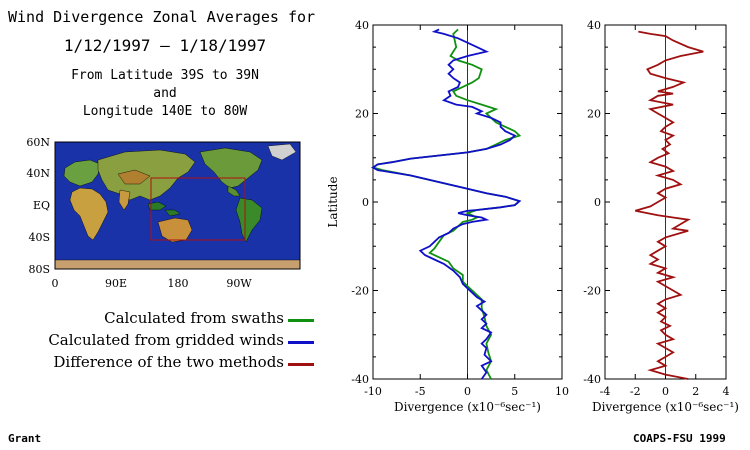 The image size is (750, 450). Describe the element at coordinates (165, 111) in the screenshot. I see `region-line-3: Longitude 140E to 80W` at that location.